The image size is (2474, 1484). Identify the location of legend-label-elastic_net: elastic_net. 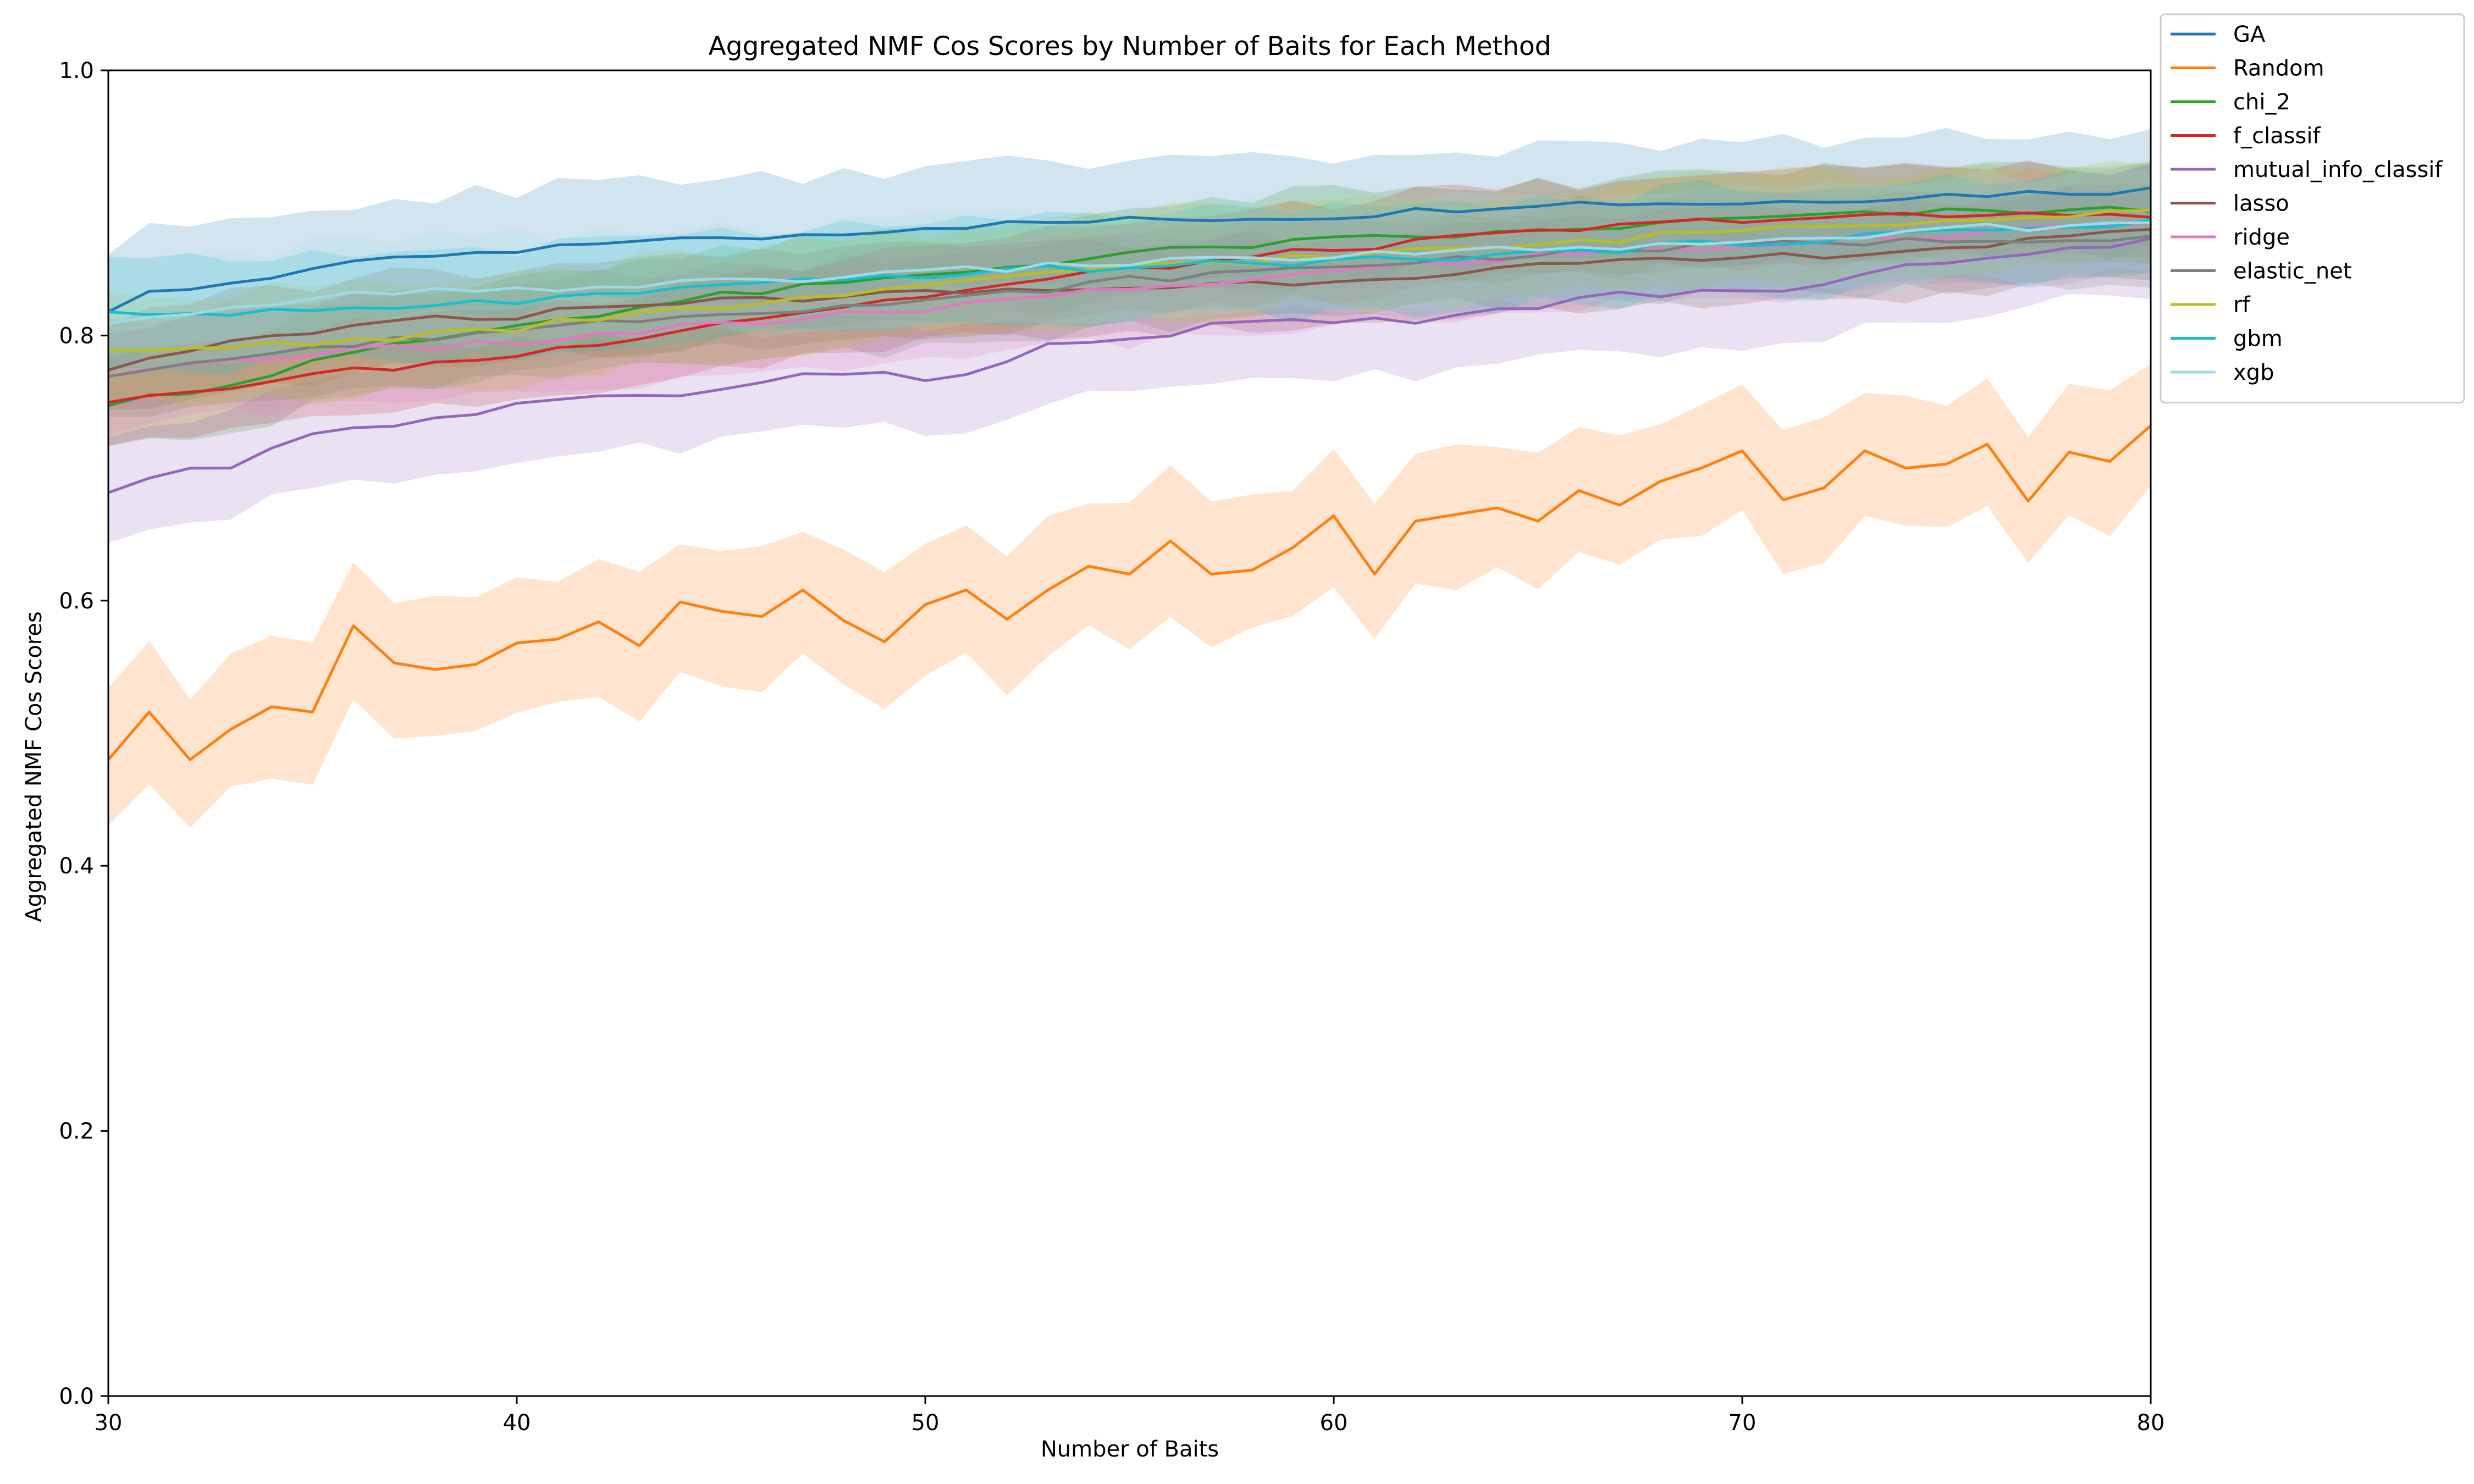
(2292, 271).